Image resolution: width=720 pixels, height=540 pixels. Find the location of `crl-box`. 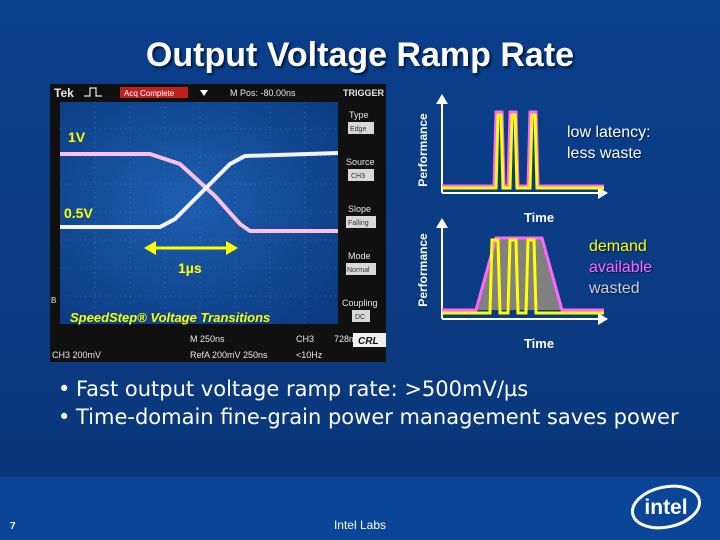

crl-box is located at coordinates (369, 340).